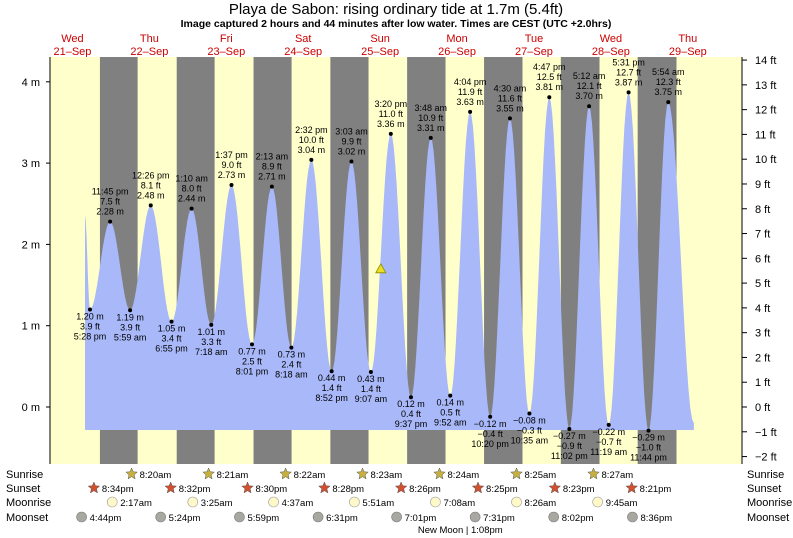 The height and width of the screenshot is (538, 793). I want to click on day-name: Mon, so click(456, 39).